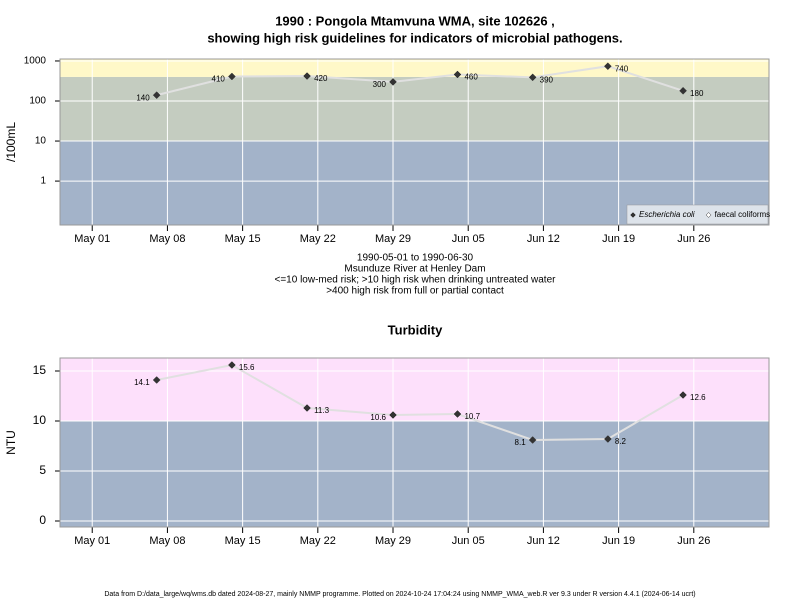  I want to click on value-label: 140, so click(143, 97).